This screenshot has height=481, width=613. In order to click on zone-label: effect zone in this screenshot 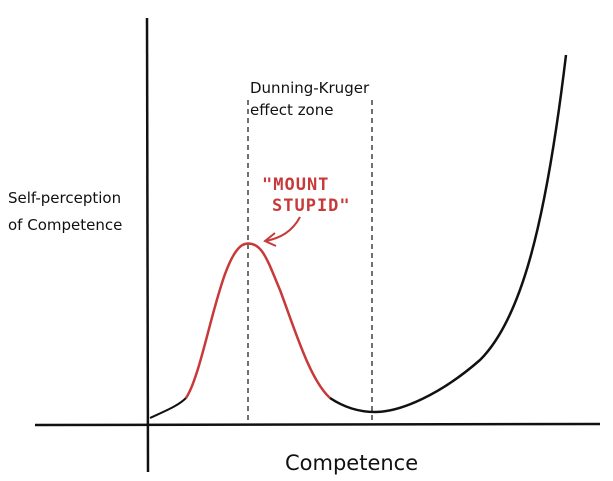, I will do `click(291, 110)`.